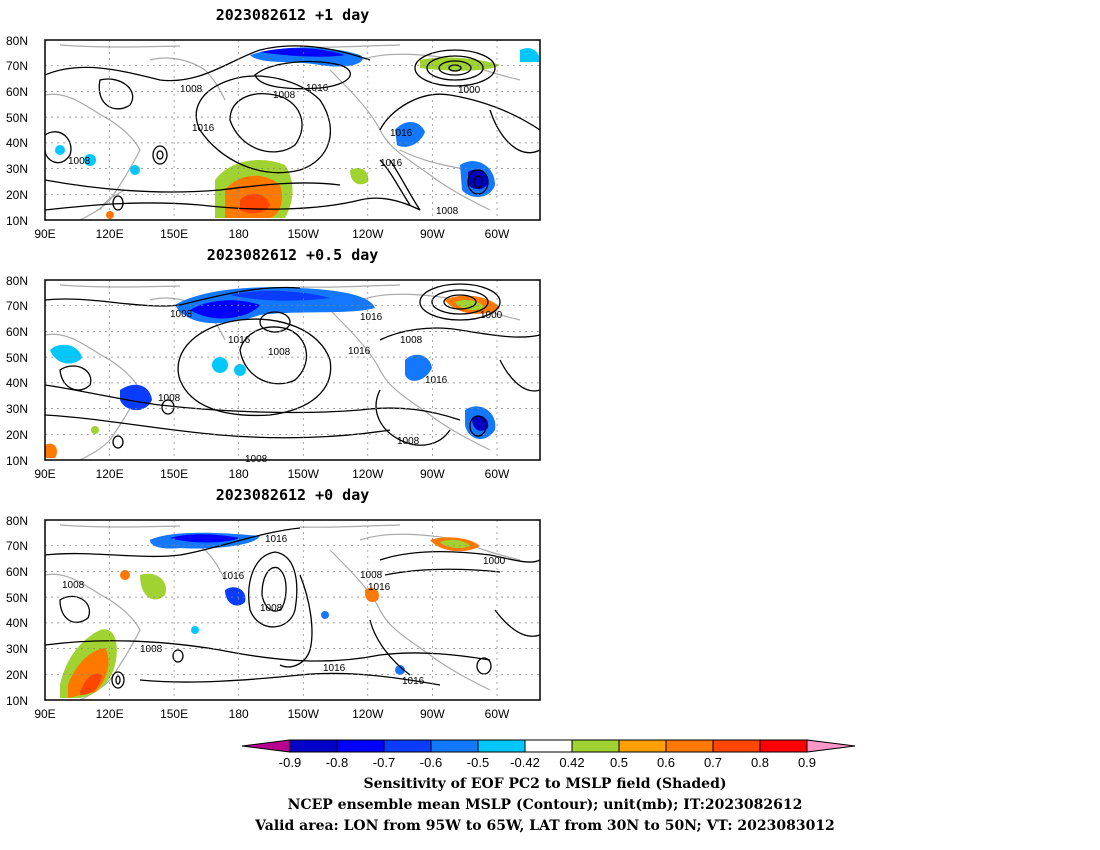  I want to click on colorbar-label: 0.9, so click(807, 762).